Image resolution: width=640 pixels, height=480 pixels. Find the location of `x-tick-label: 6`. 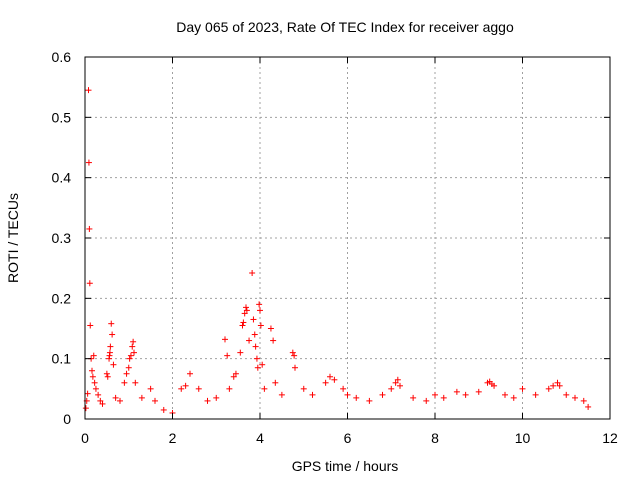

x-tick-label: 6 is located at coordinates (348, 438).